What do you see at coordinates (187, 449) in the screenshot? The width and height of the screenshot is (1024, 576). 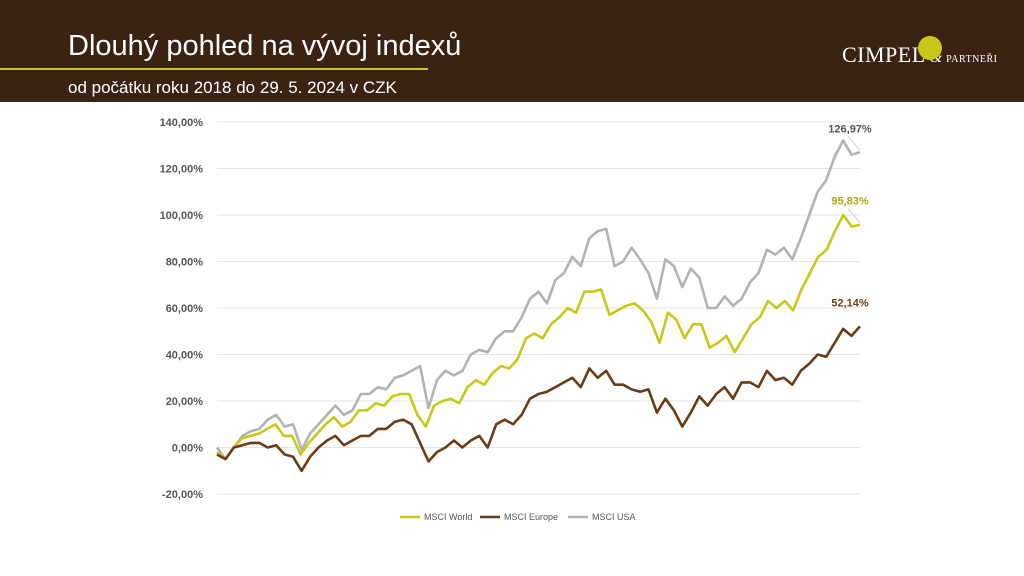 I see `y-tick-label: 0,00%` at bounding box center [187, 449].